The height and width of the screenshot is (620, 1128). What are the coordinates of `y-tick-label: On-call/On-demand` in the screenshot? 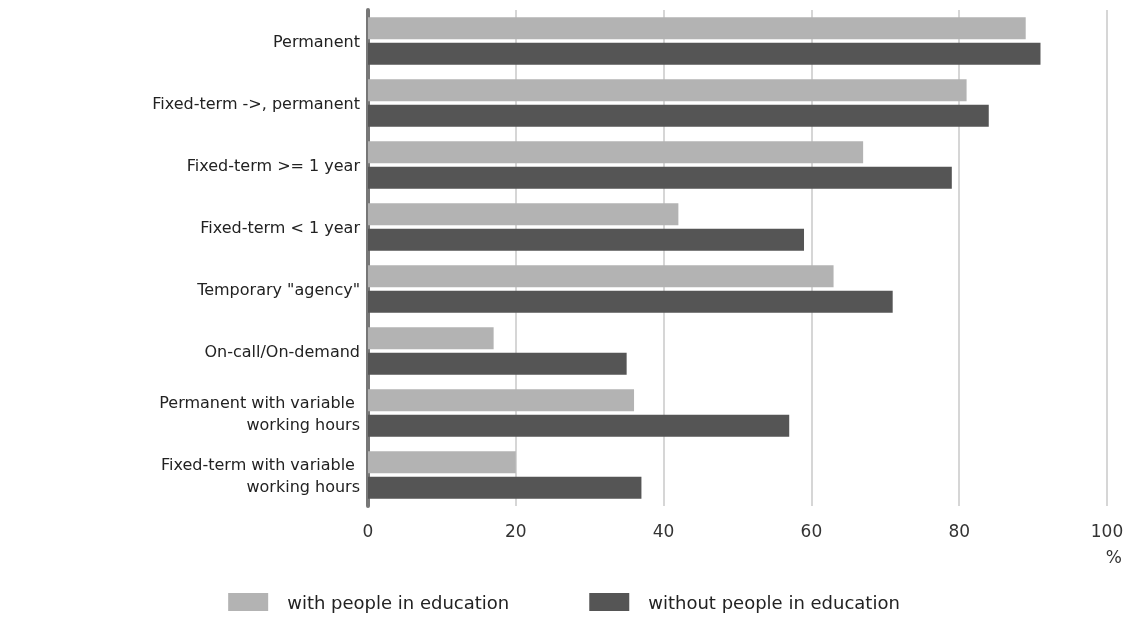 It's located at (282, 351).